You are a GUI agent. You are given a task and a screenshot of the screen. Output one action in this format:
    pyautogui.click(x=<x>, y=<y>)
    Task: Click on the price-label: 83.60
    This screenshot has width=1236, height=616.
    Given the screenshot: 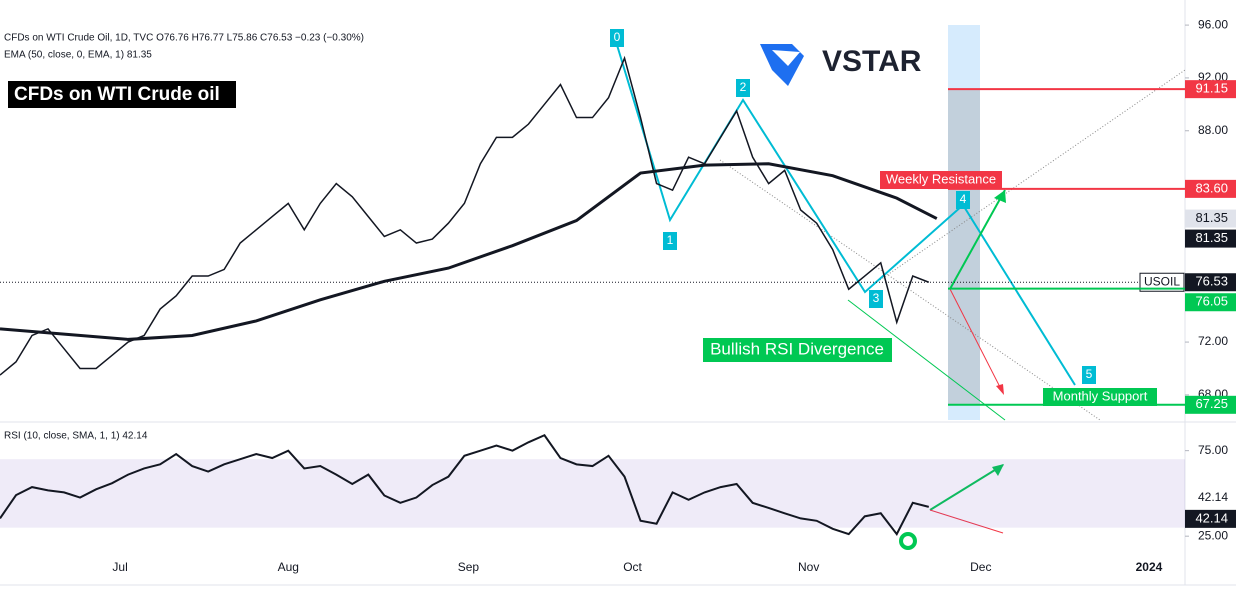 What is the action you would take?
    pyautogui.click(x=1211, y=187)
    